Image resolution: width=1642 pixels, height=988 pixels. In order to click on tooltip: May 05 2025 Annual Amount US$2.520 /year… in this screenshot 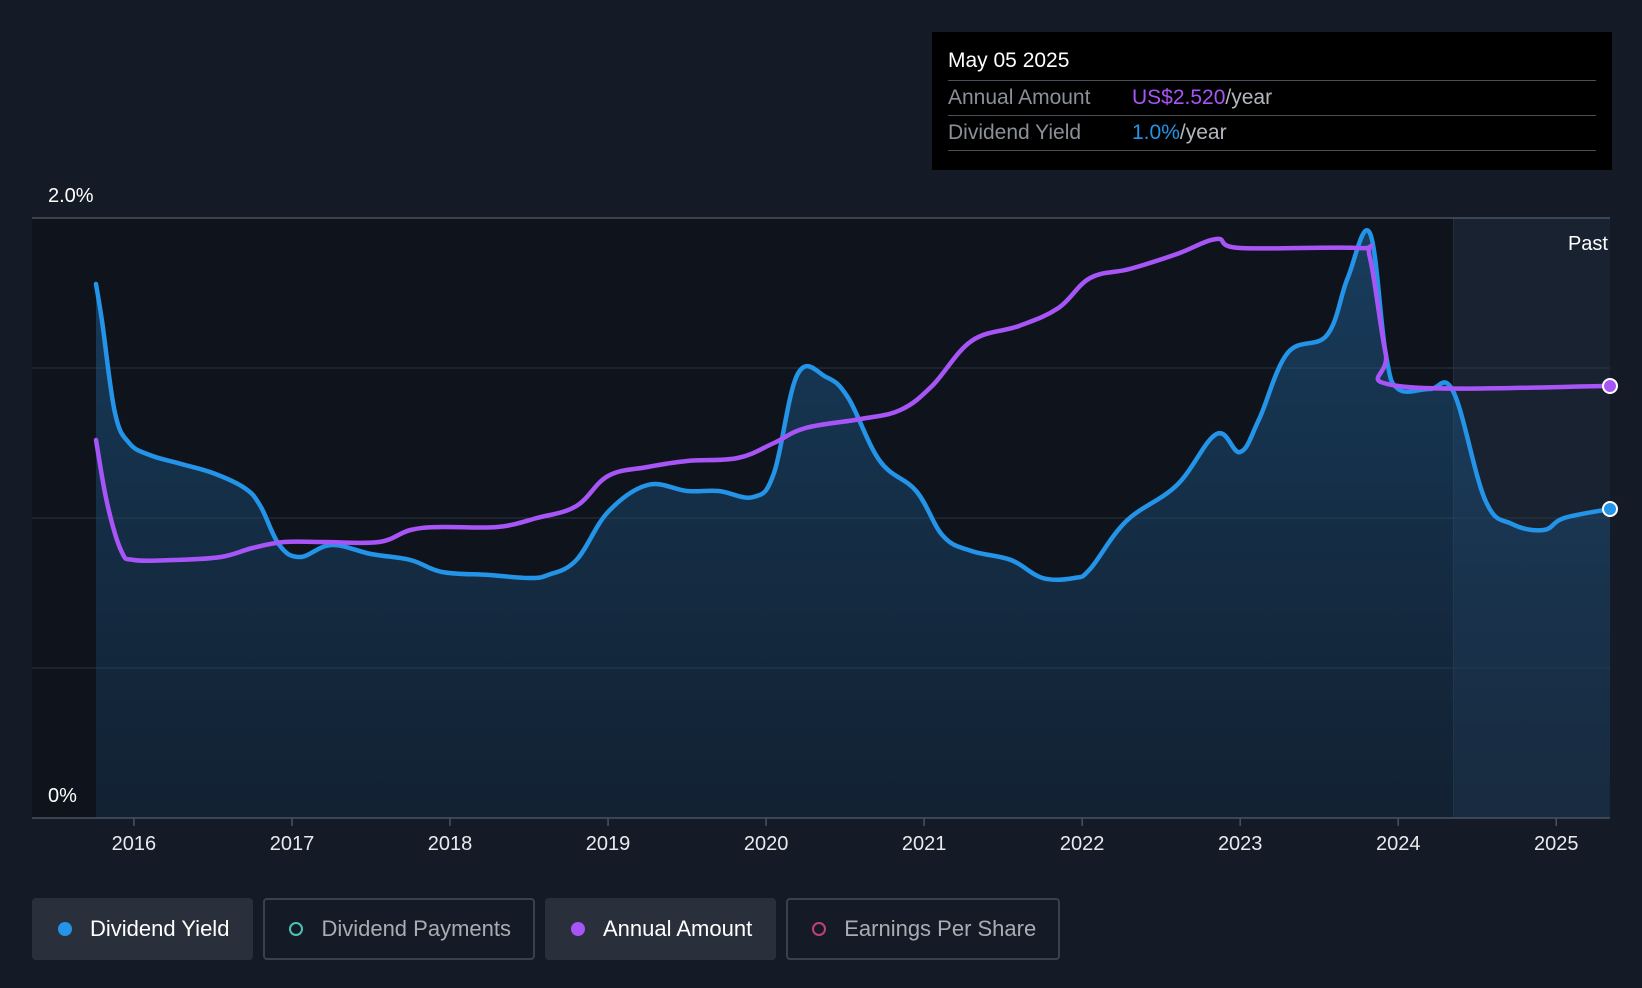, I will do `click(1272, 101)`.